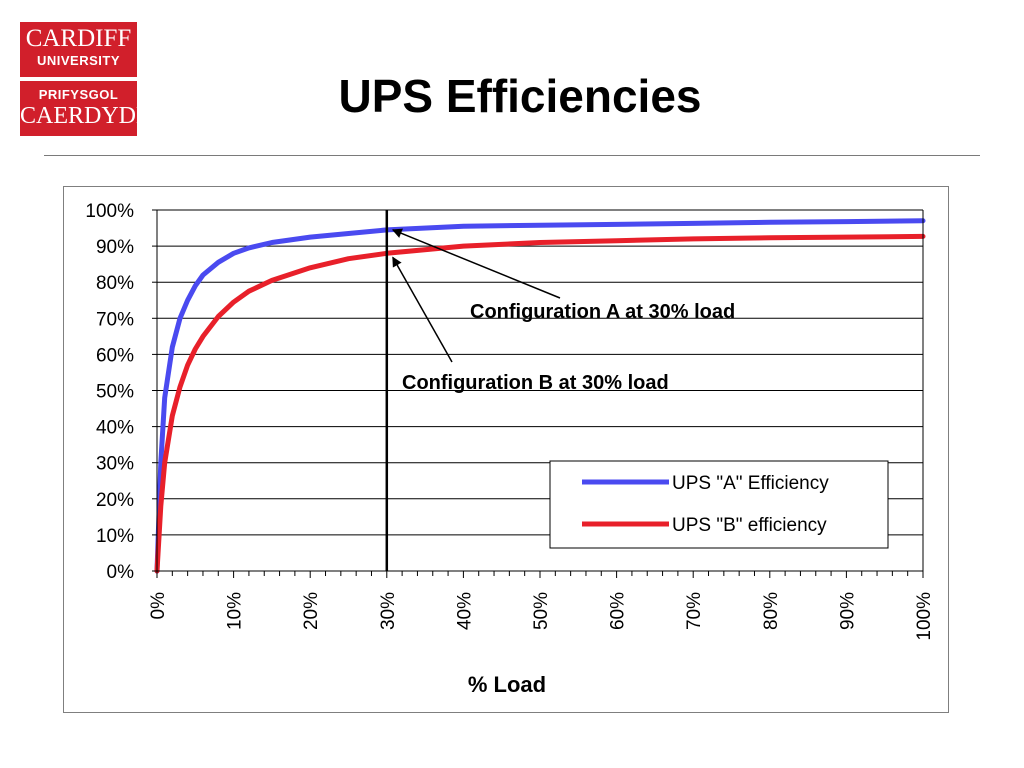 The image size is (1024, 768). Describe the element at coordinates (78, 60) in the screenshot. I see `logo-text-university: UNIVERSITY` at that location.